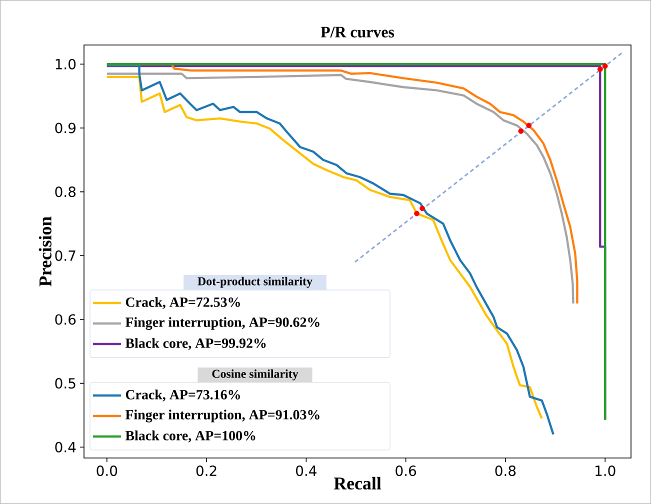  What do you see at coordinates (107, 471) in the screenshot?
I see `x-tick-label: 0.0` at bounding box center [107, 471].